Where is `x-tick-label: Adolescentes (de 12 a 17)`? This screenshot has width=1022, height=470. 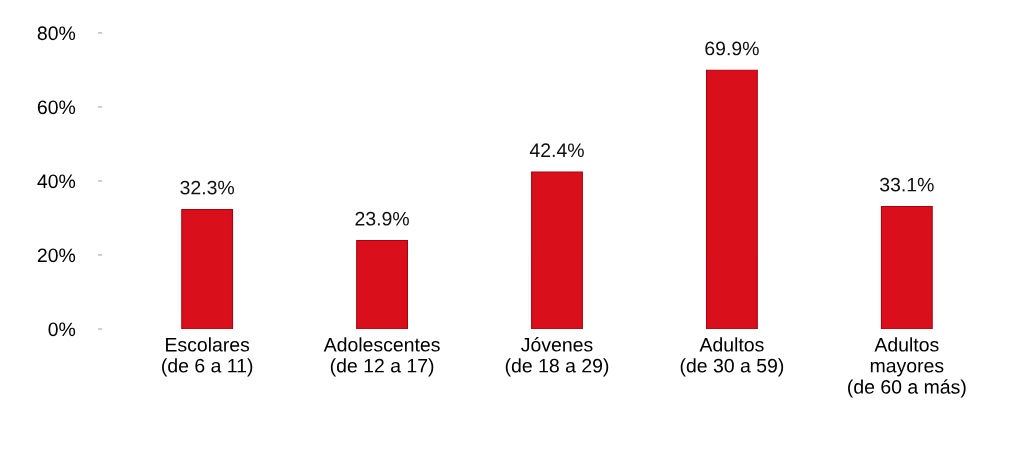 x-tick-label: Adolescentes (de 12 a 17) is located at coordinates (381, 357).